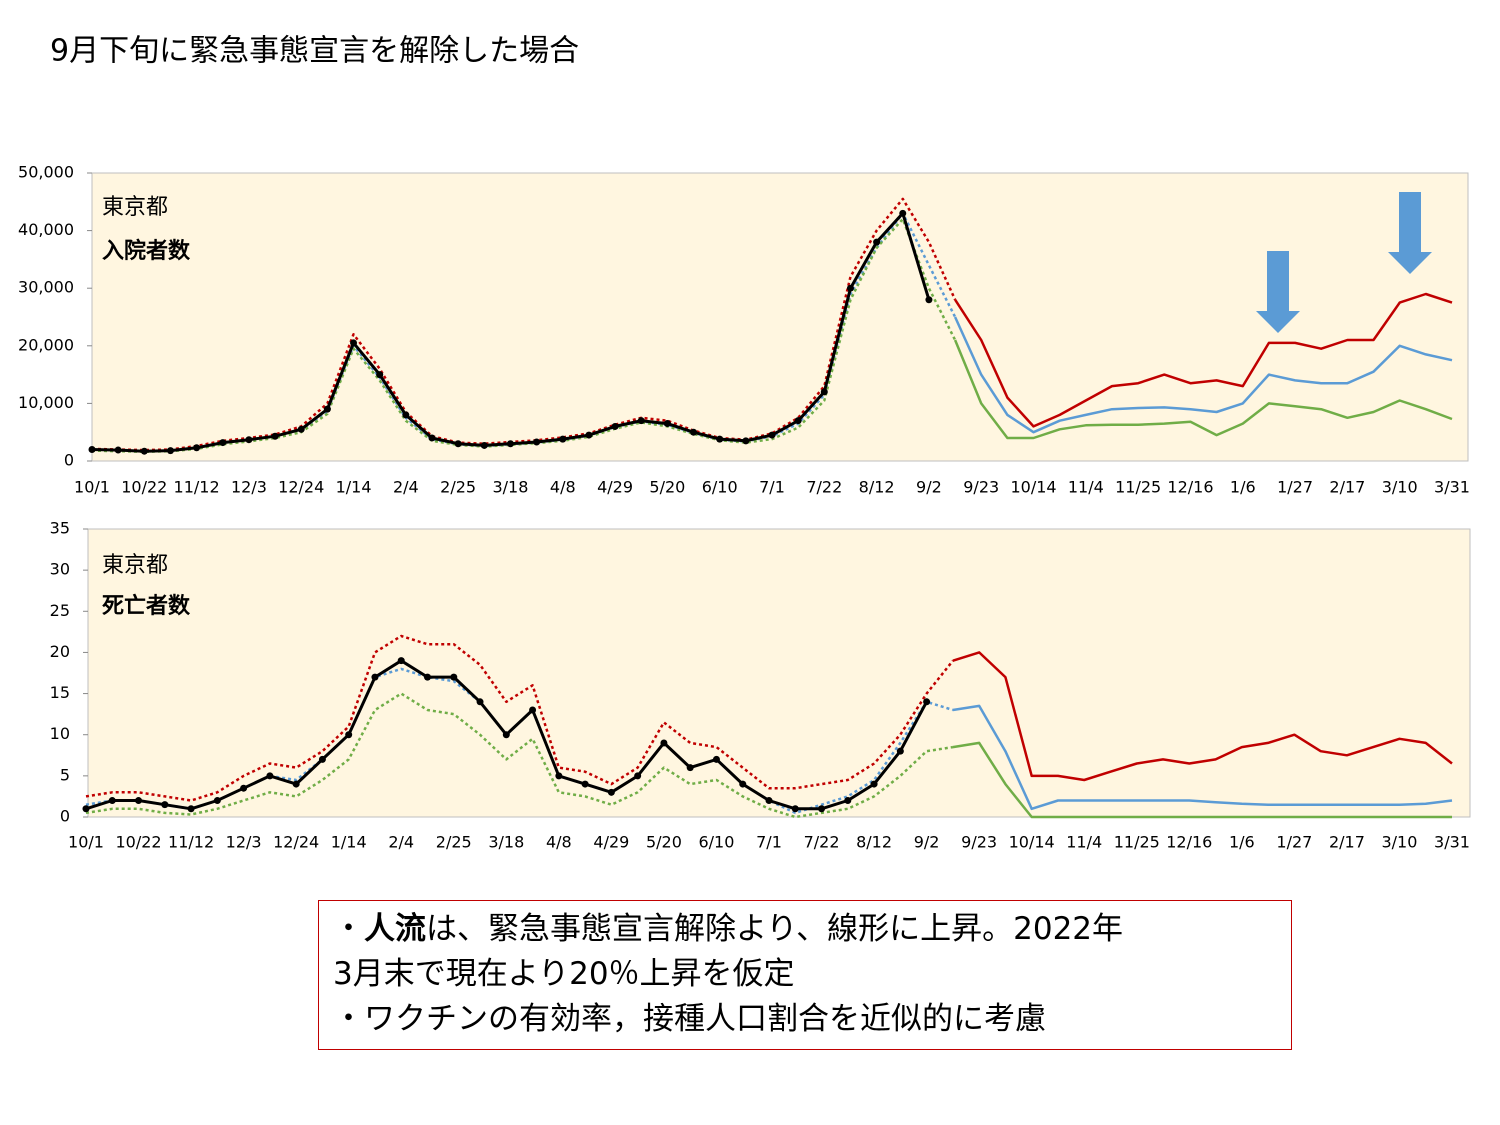  What do you see at coordinates (249, 487) in the screenshot?
I see `x-tick-label: 12/3` at bounding box center [249, 487].